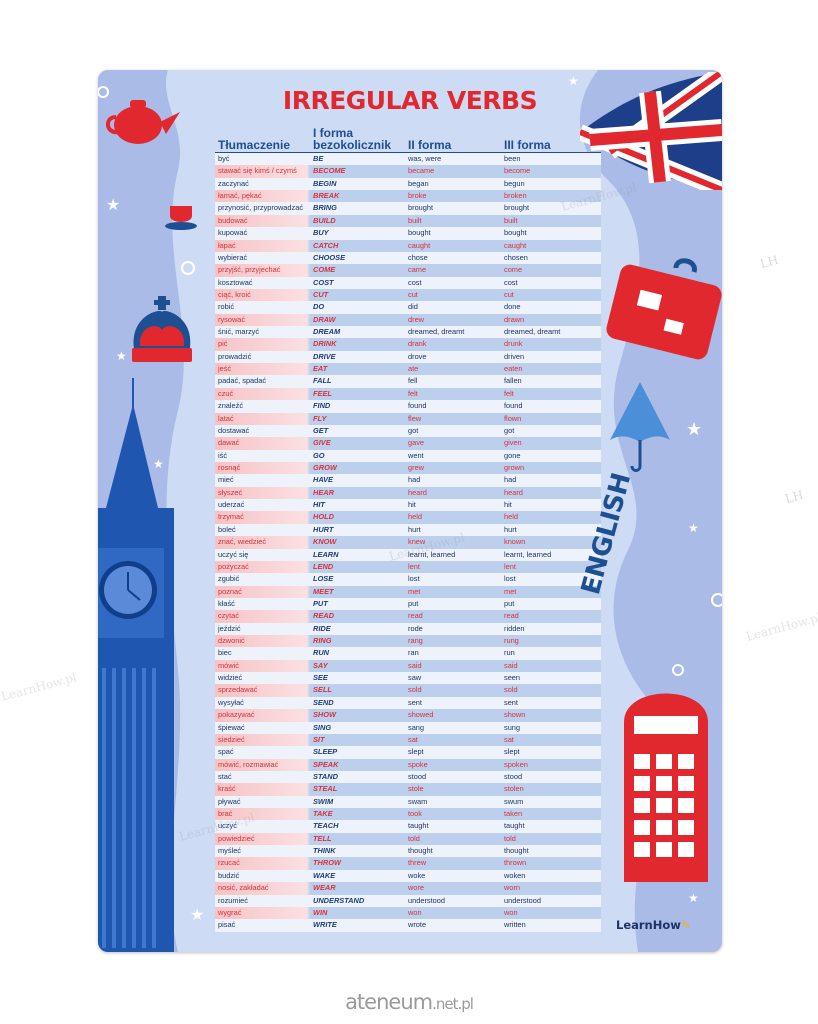 This screenshot has height=1024, width=818. I want to click on second-form-cell: taught, so click(418, 826).